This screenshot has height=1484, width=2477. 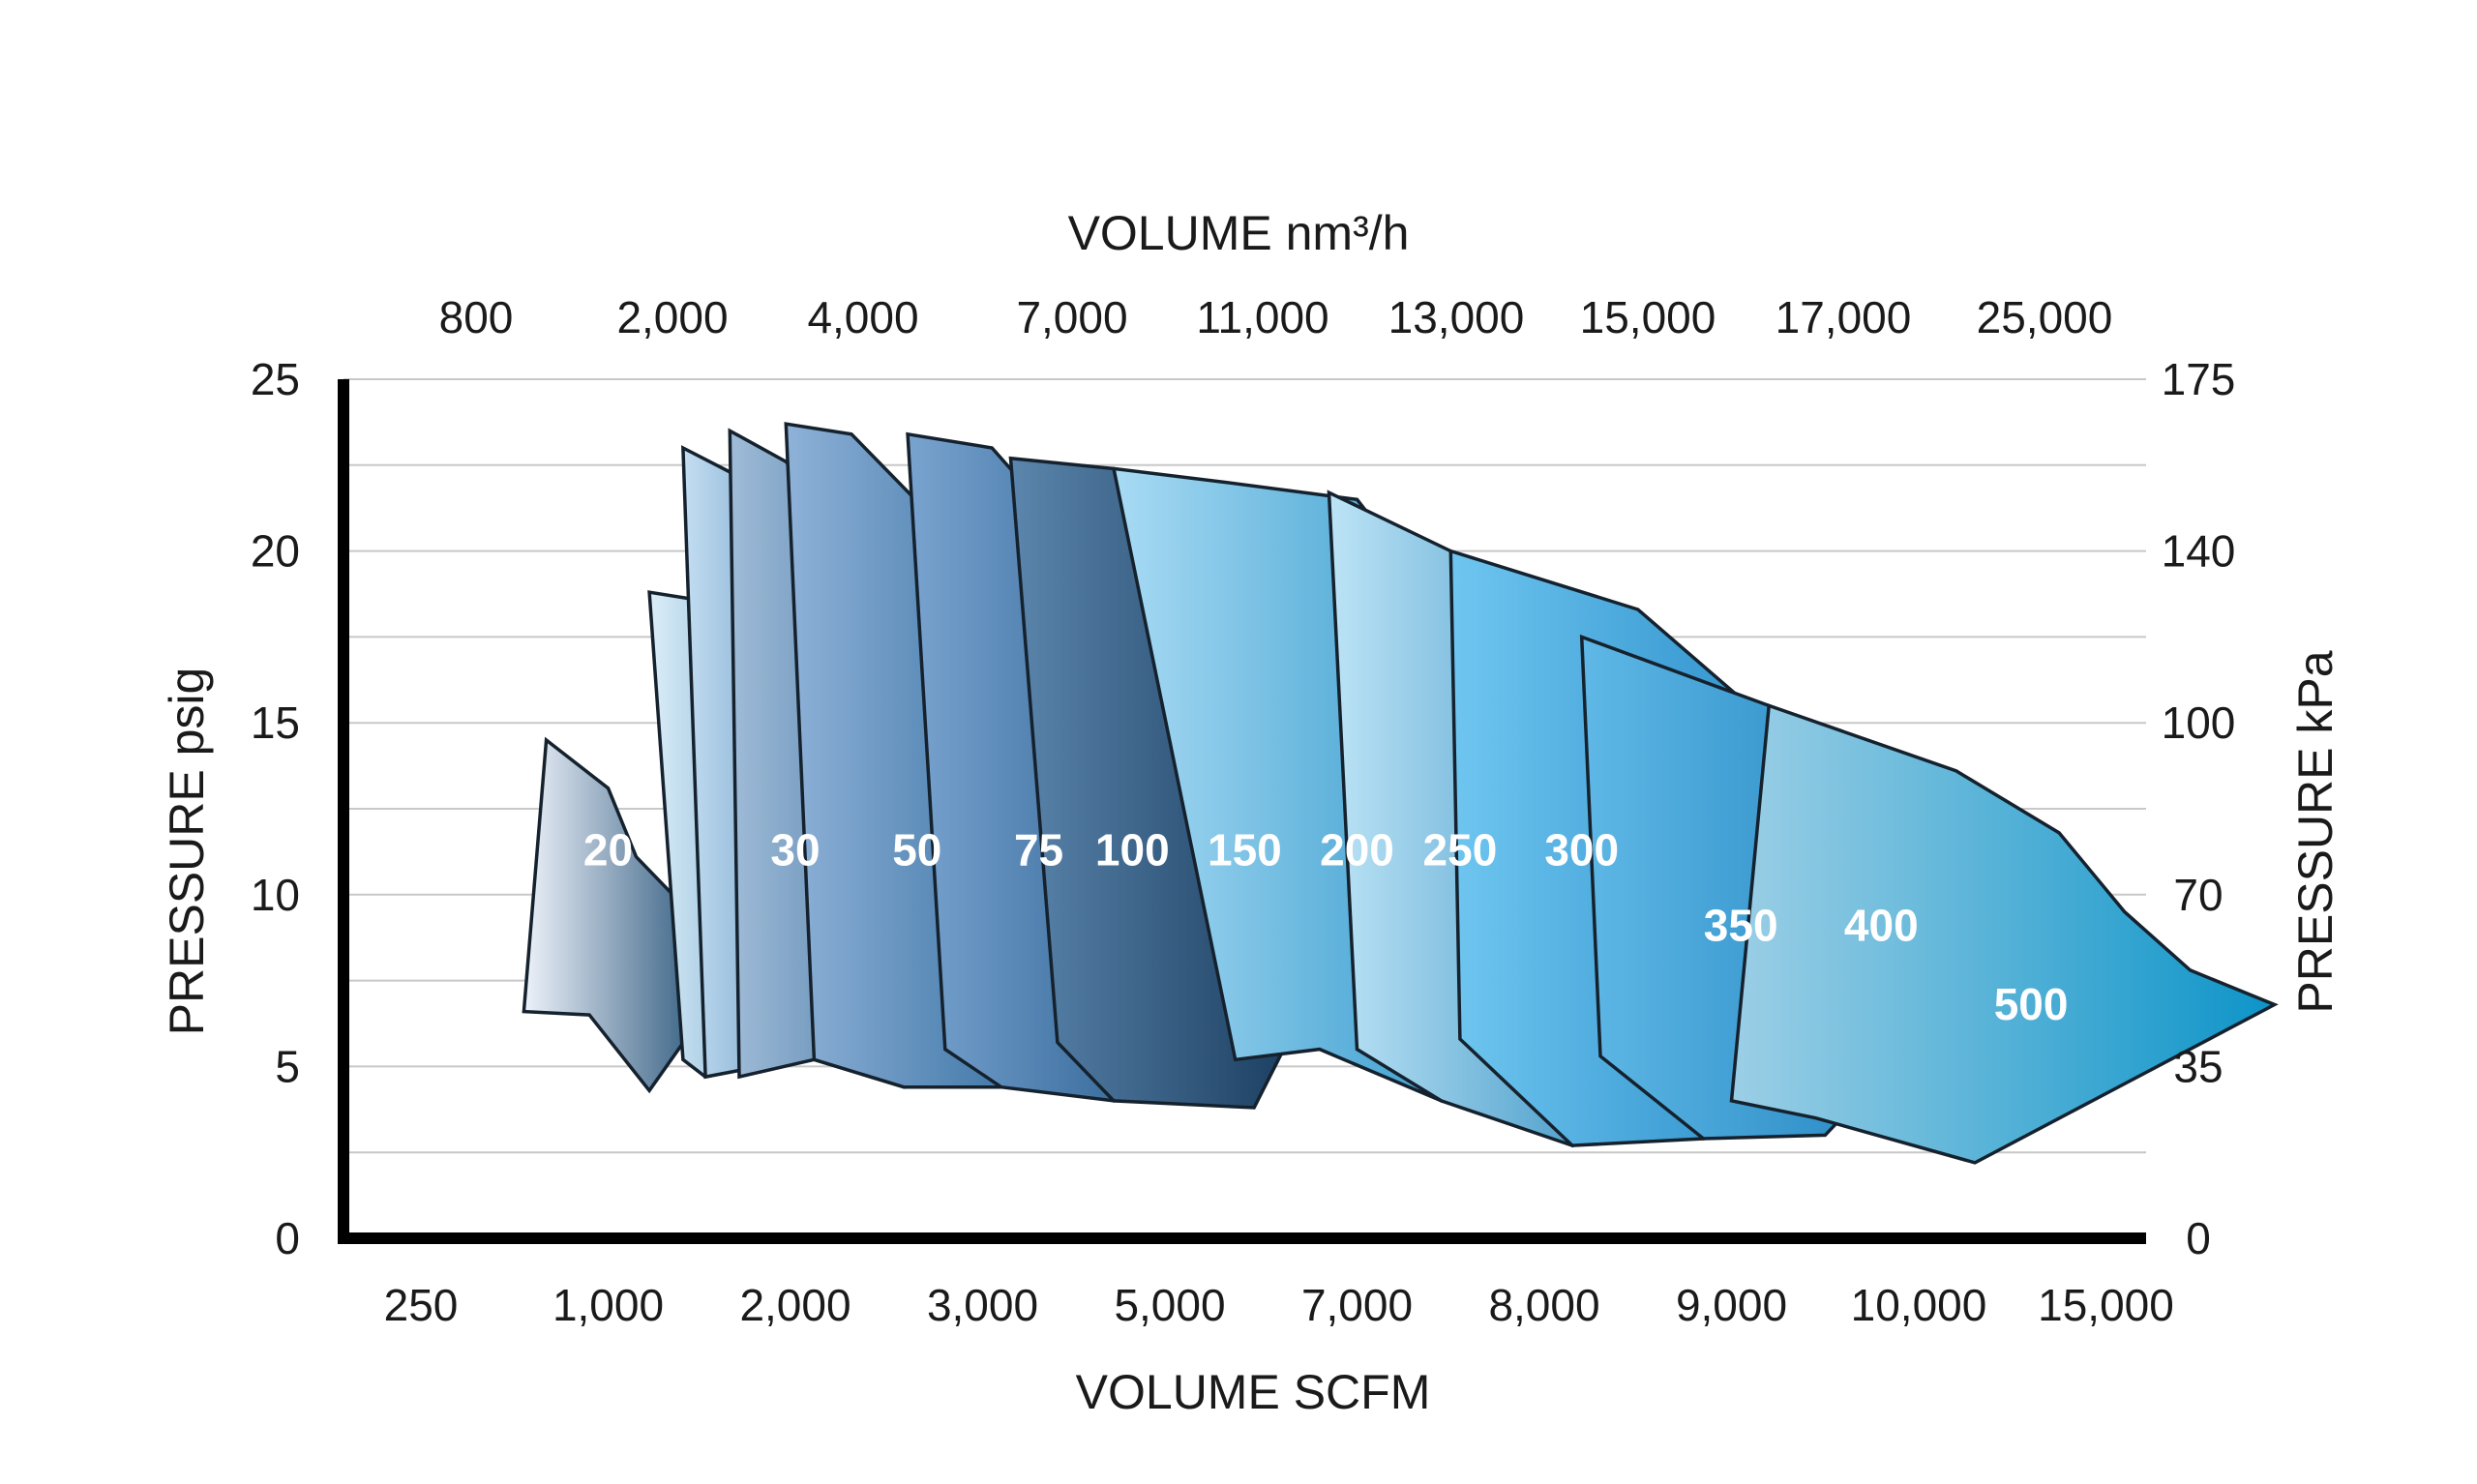 I want to click on bottom-tick-label: 15,000, so click(x=2106, y=1305).